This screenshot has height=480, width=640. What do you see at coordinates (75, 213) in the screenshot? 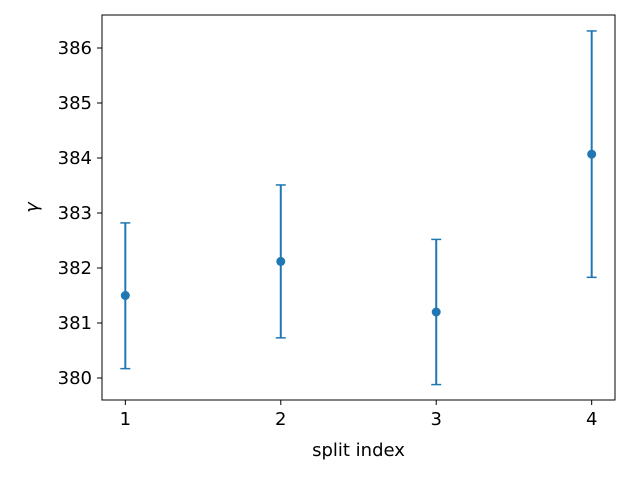
I see `y-tick-label: 383` at bounding box center [75, 213].